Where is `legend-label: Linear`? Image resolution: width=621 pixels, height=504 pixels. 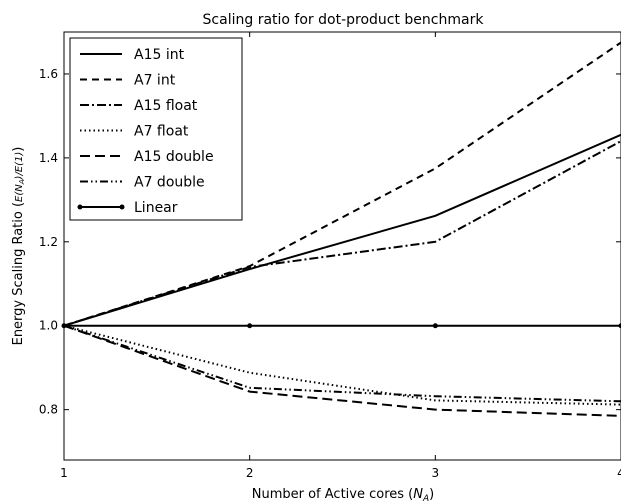
legend-label: Linear is located at coordinates (156, 208).